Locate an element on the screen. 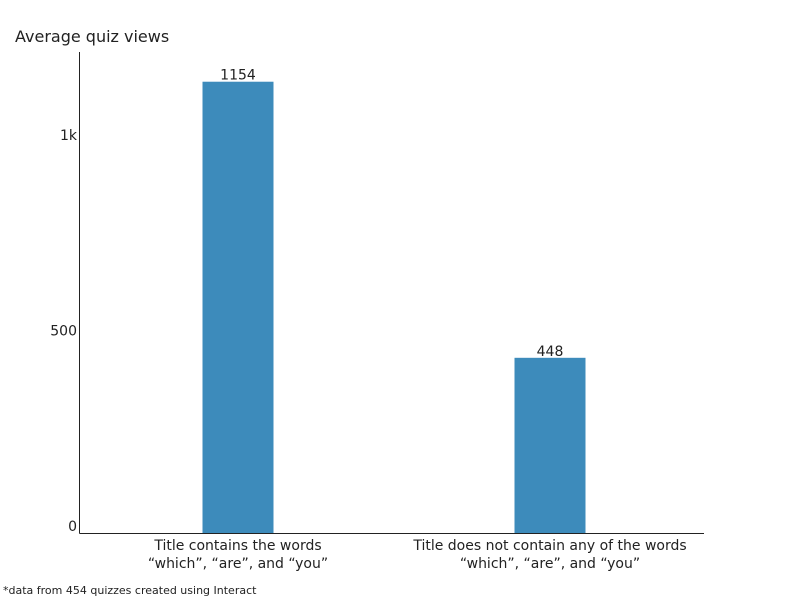 This screenshot has height=600, width=800. y-axis-title: Average quiz views is located at coordinates (92, 36).